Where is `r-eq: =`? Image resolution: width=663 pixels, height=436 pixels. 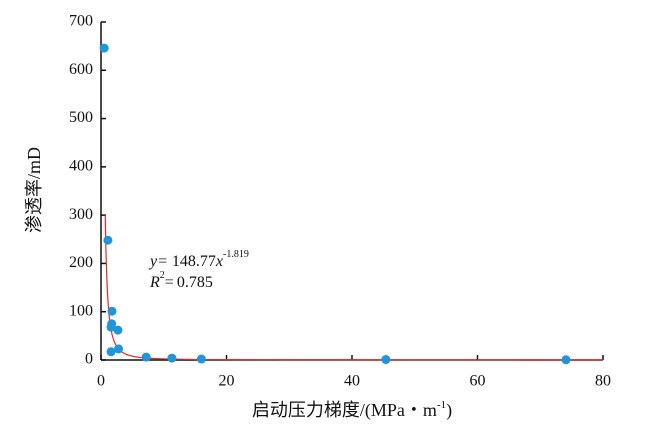 r-eq: = is located at coordinates (169, 282).